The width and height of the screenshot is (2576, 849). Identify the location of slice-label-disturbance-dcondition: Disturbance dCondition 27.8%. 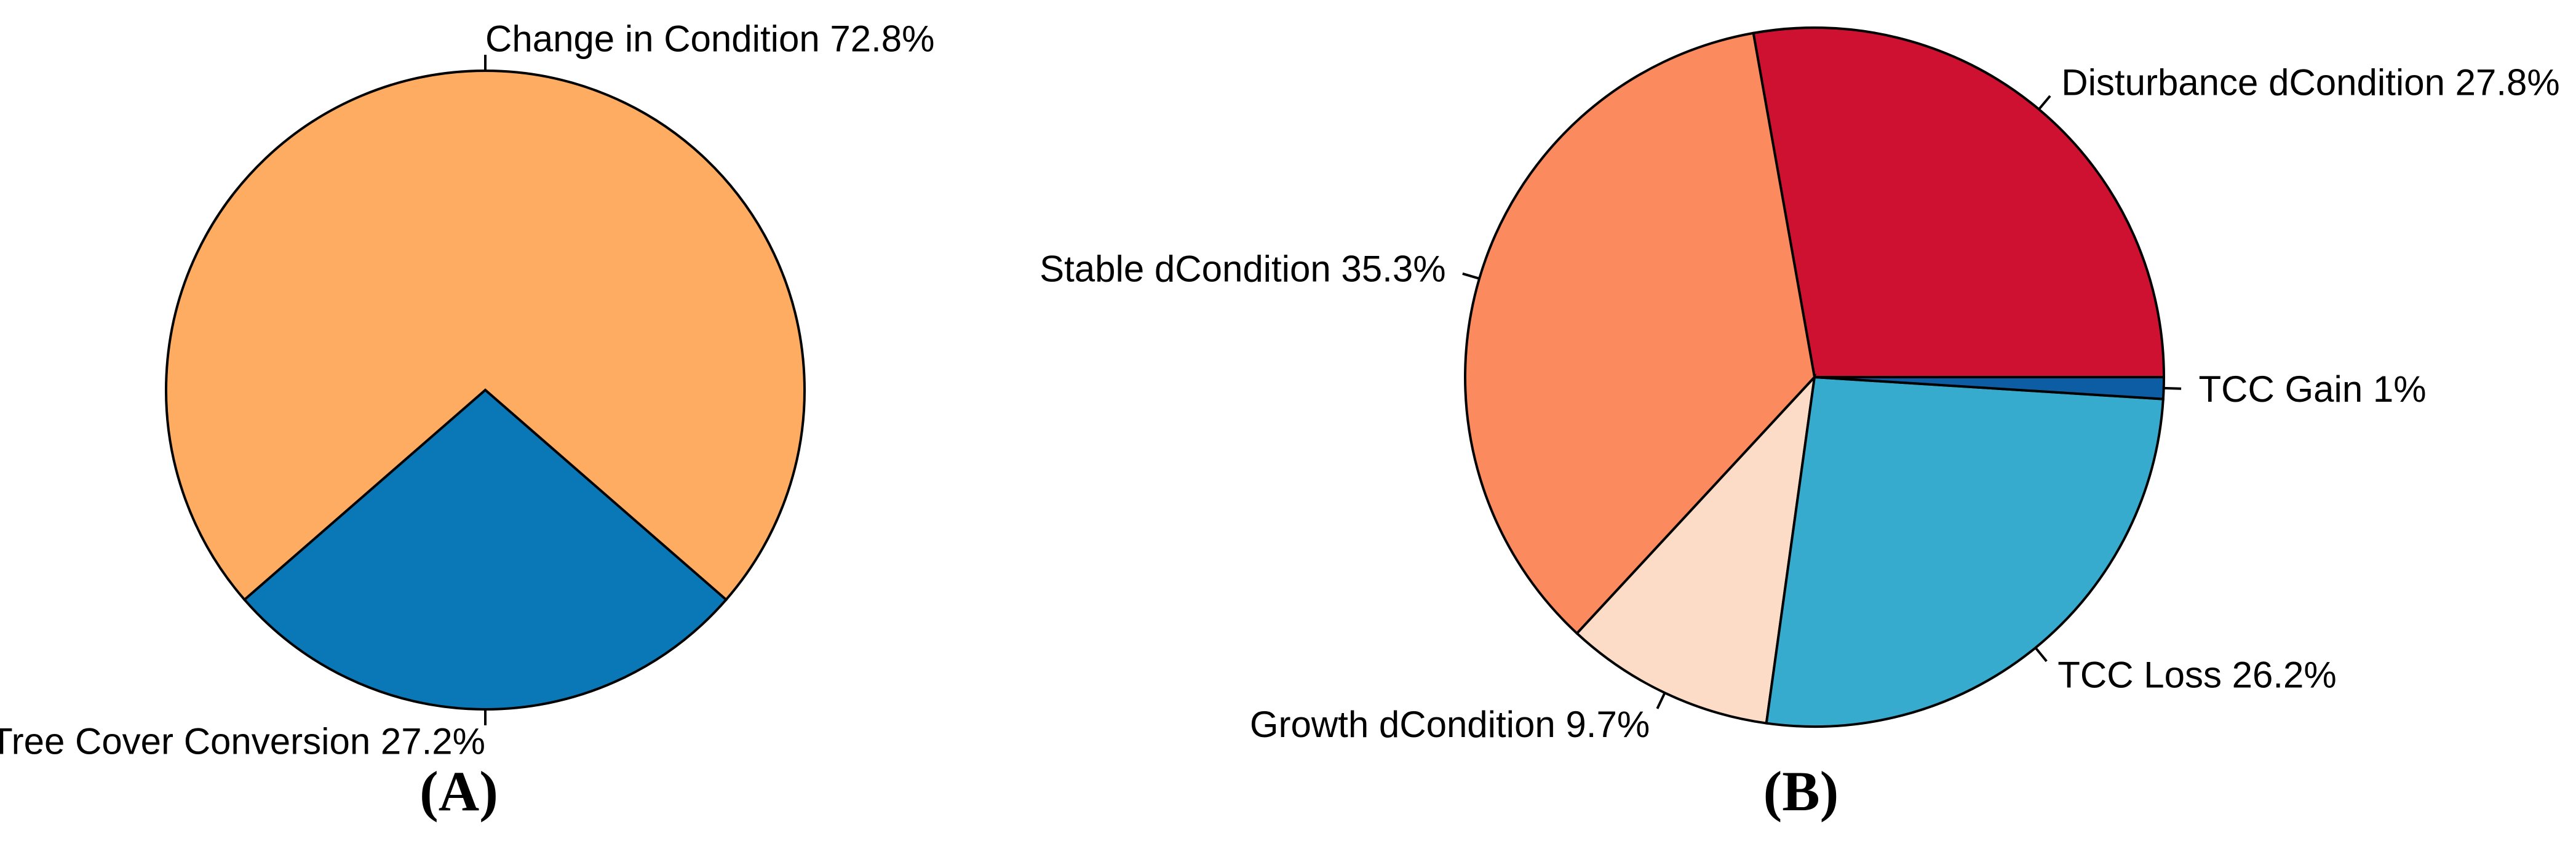
(2310, 82).